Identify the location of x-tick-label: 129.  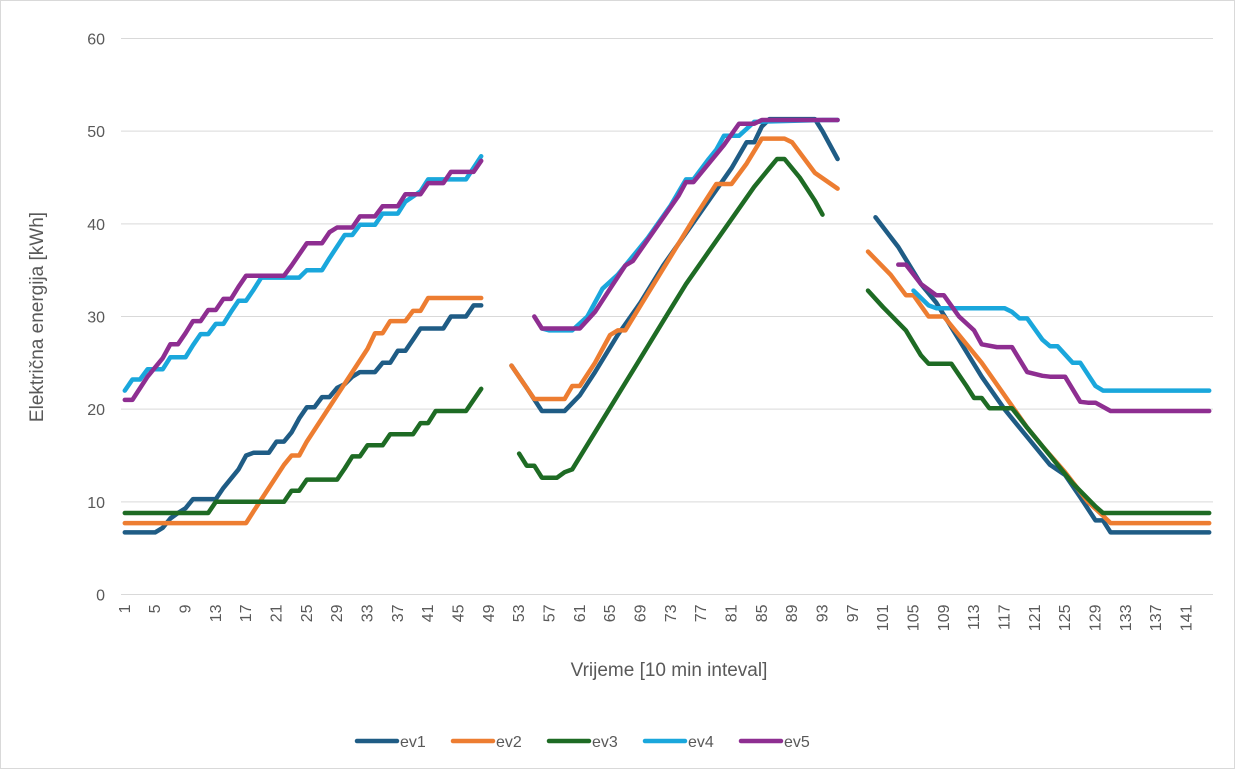
(1095, 617).